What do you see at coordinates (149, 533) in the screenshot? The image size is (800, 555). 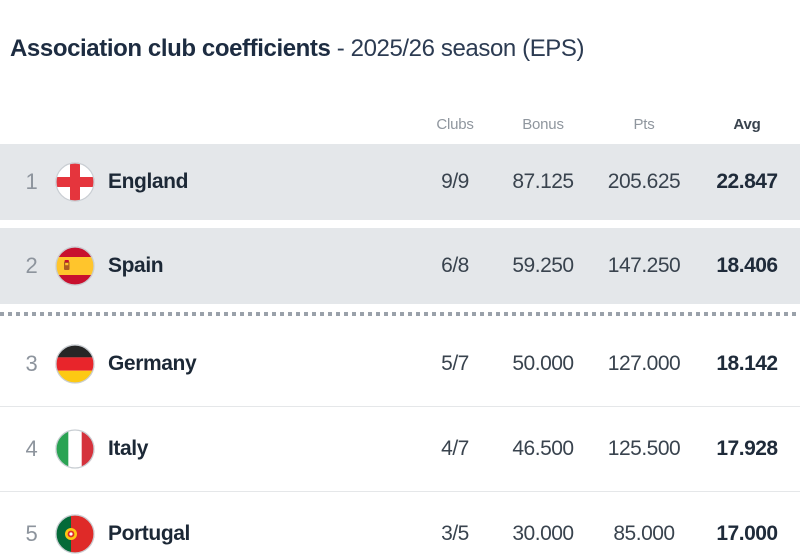 I see `country-name: Portugal` at bounding box center [149, 533].